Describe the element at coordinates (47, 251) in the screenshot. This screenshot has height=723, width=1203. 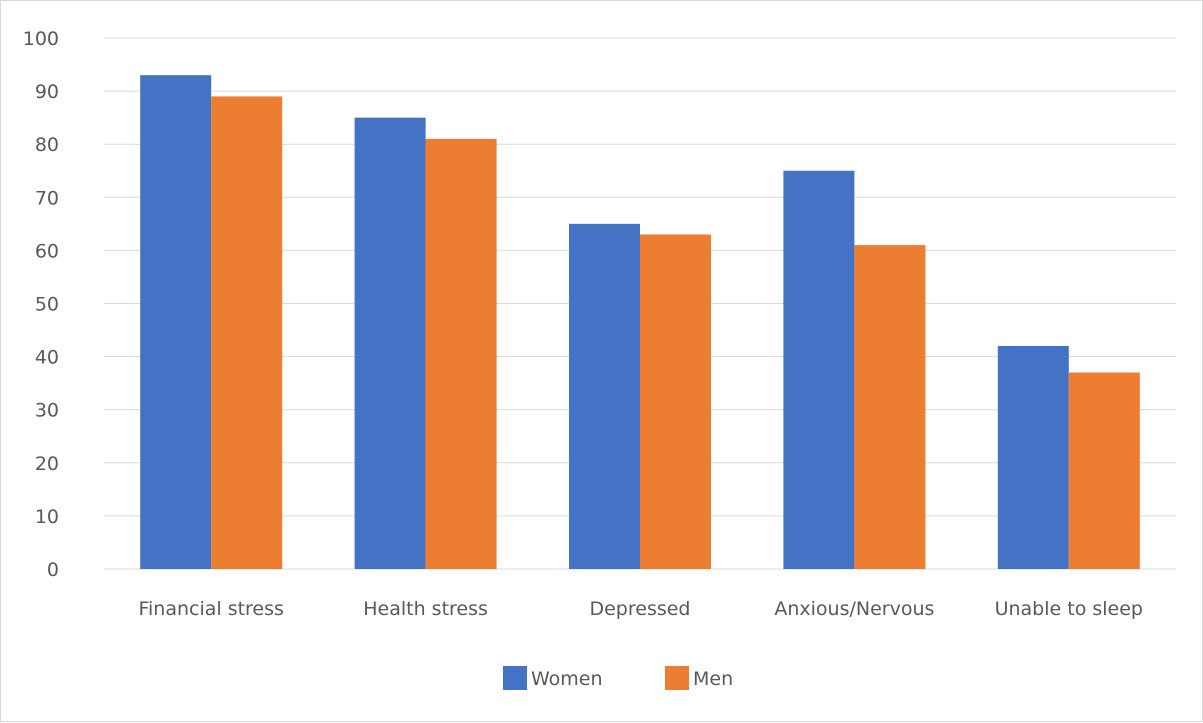
I see `y-tick-label: 60` at that location.